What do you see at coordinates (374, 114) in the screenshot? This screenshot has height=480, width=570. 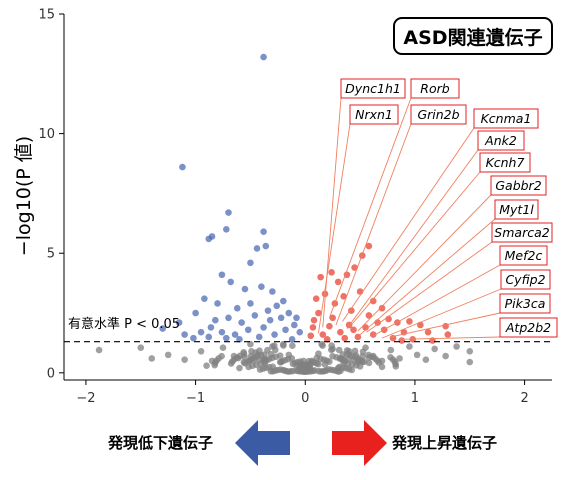 I see `gene-label: Nrxn1` at bounding box center [374, 114].